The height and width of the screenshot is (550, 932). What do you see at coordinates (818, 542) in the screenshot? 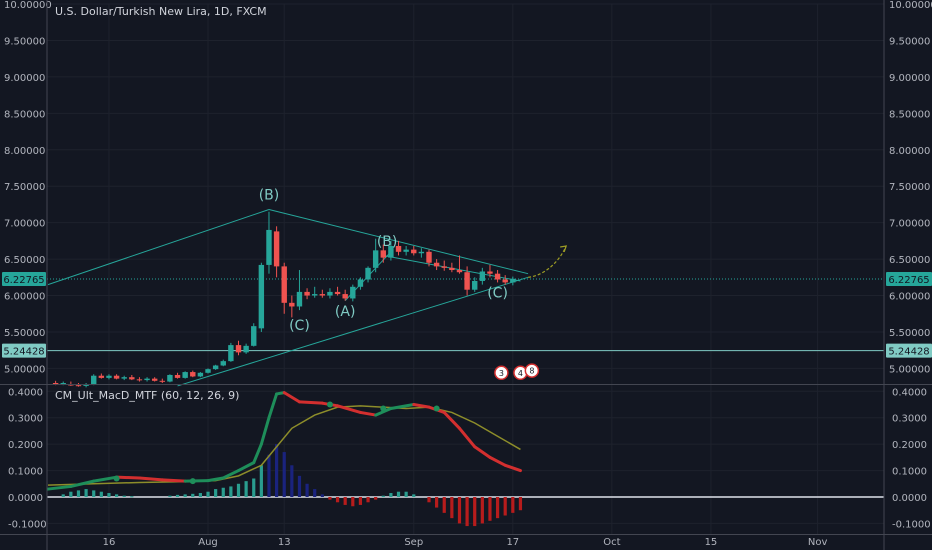
I see `x-tick-label: Nov` at bounding box center [818, 542].